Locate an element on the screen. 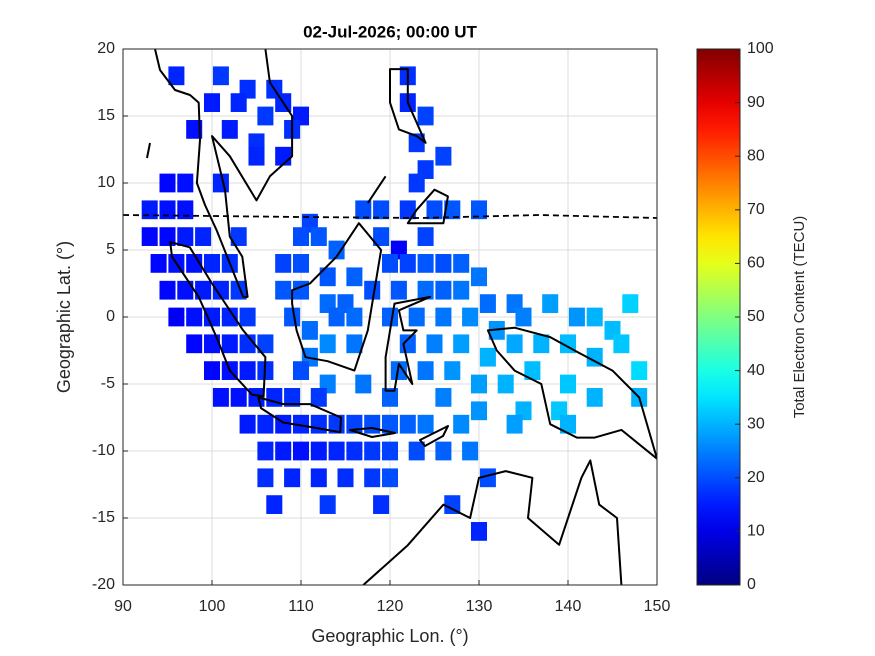 This screenshot has width=875, height=656. y-tick-label: 15 is located at coordinates (106, 115).